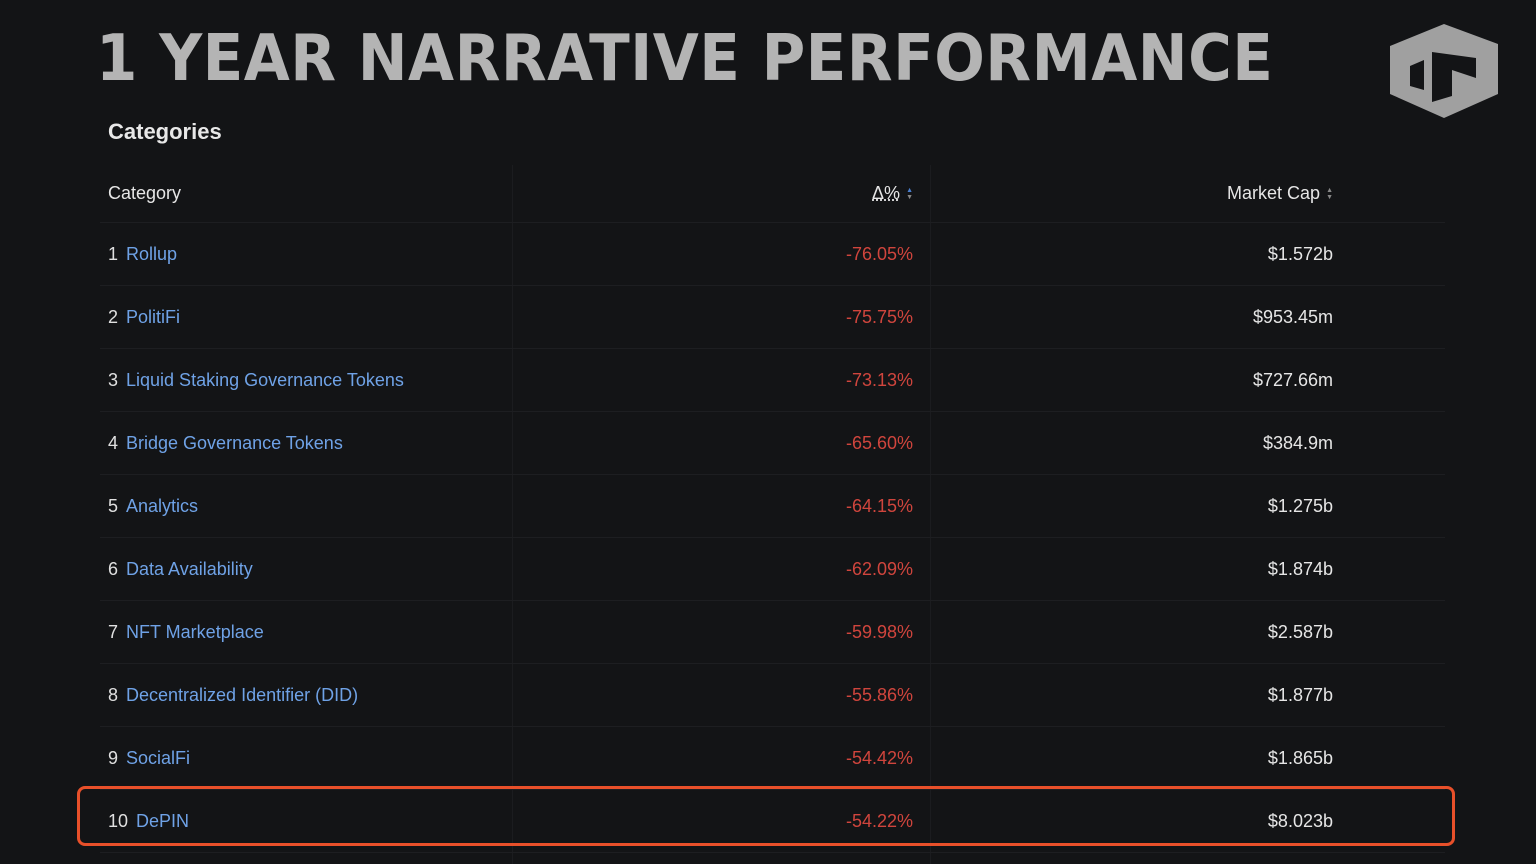 The width and height of the screenshot is (1536, 864). I want to click on delta-value: -54.22%, so click(879, 820).